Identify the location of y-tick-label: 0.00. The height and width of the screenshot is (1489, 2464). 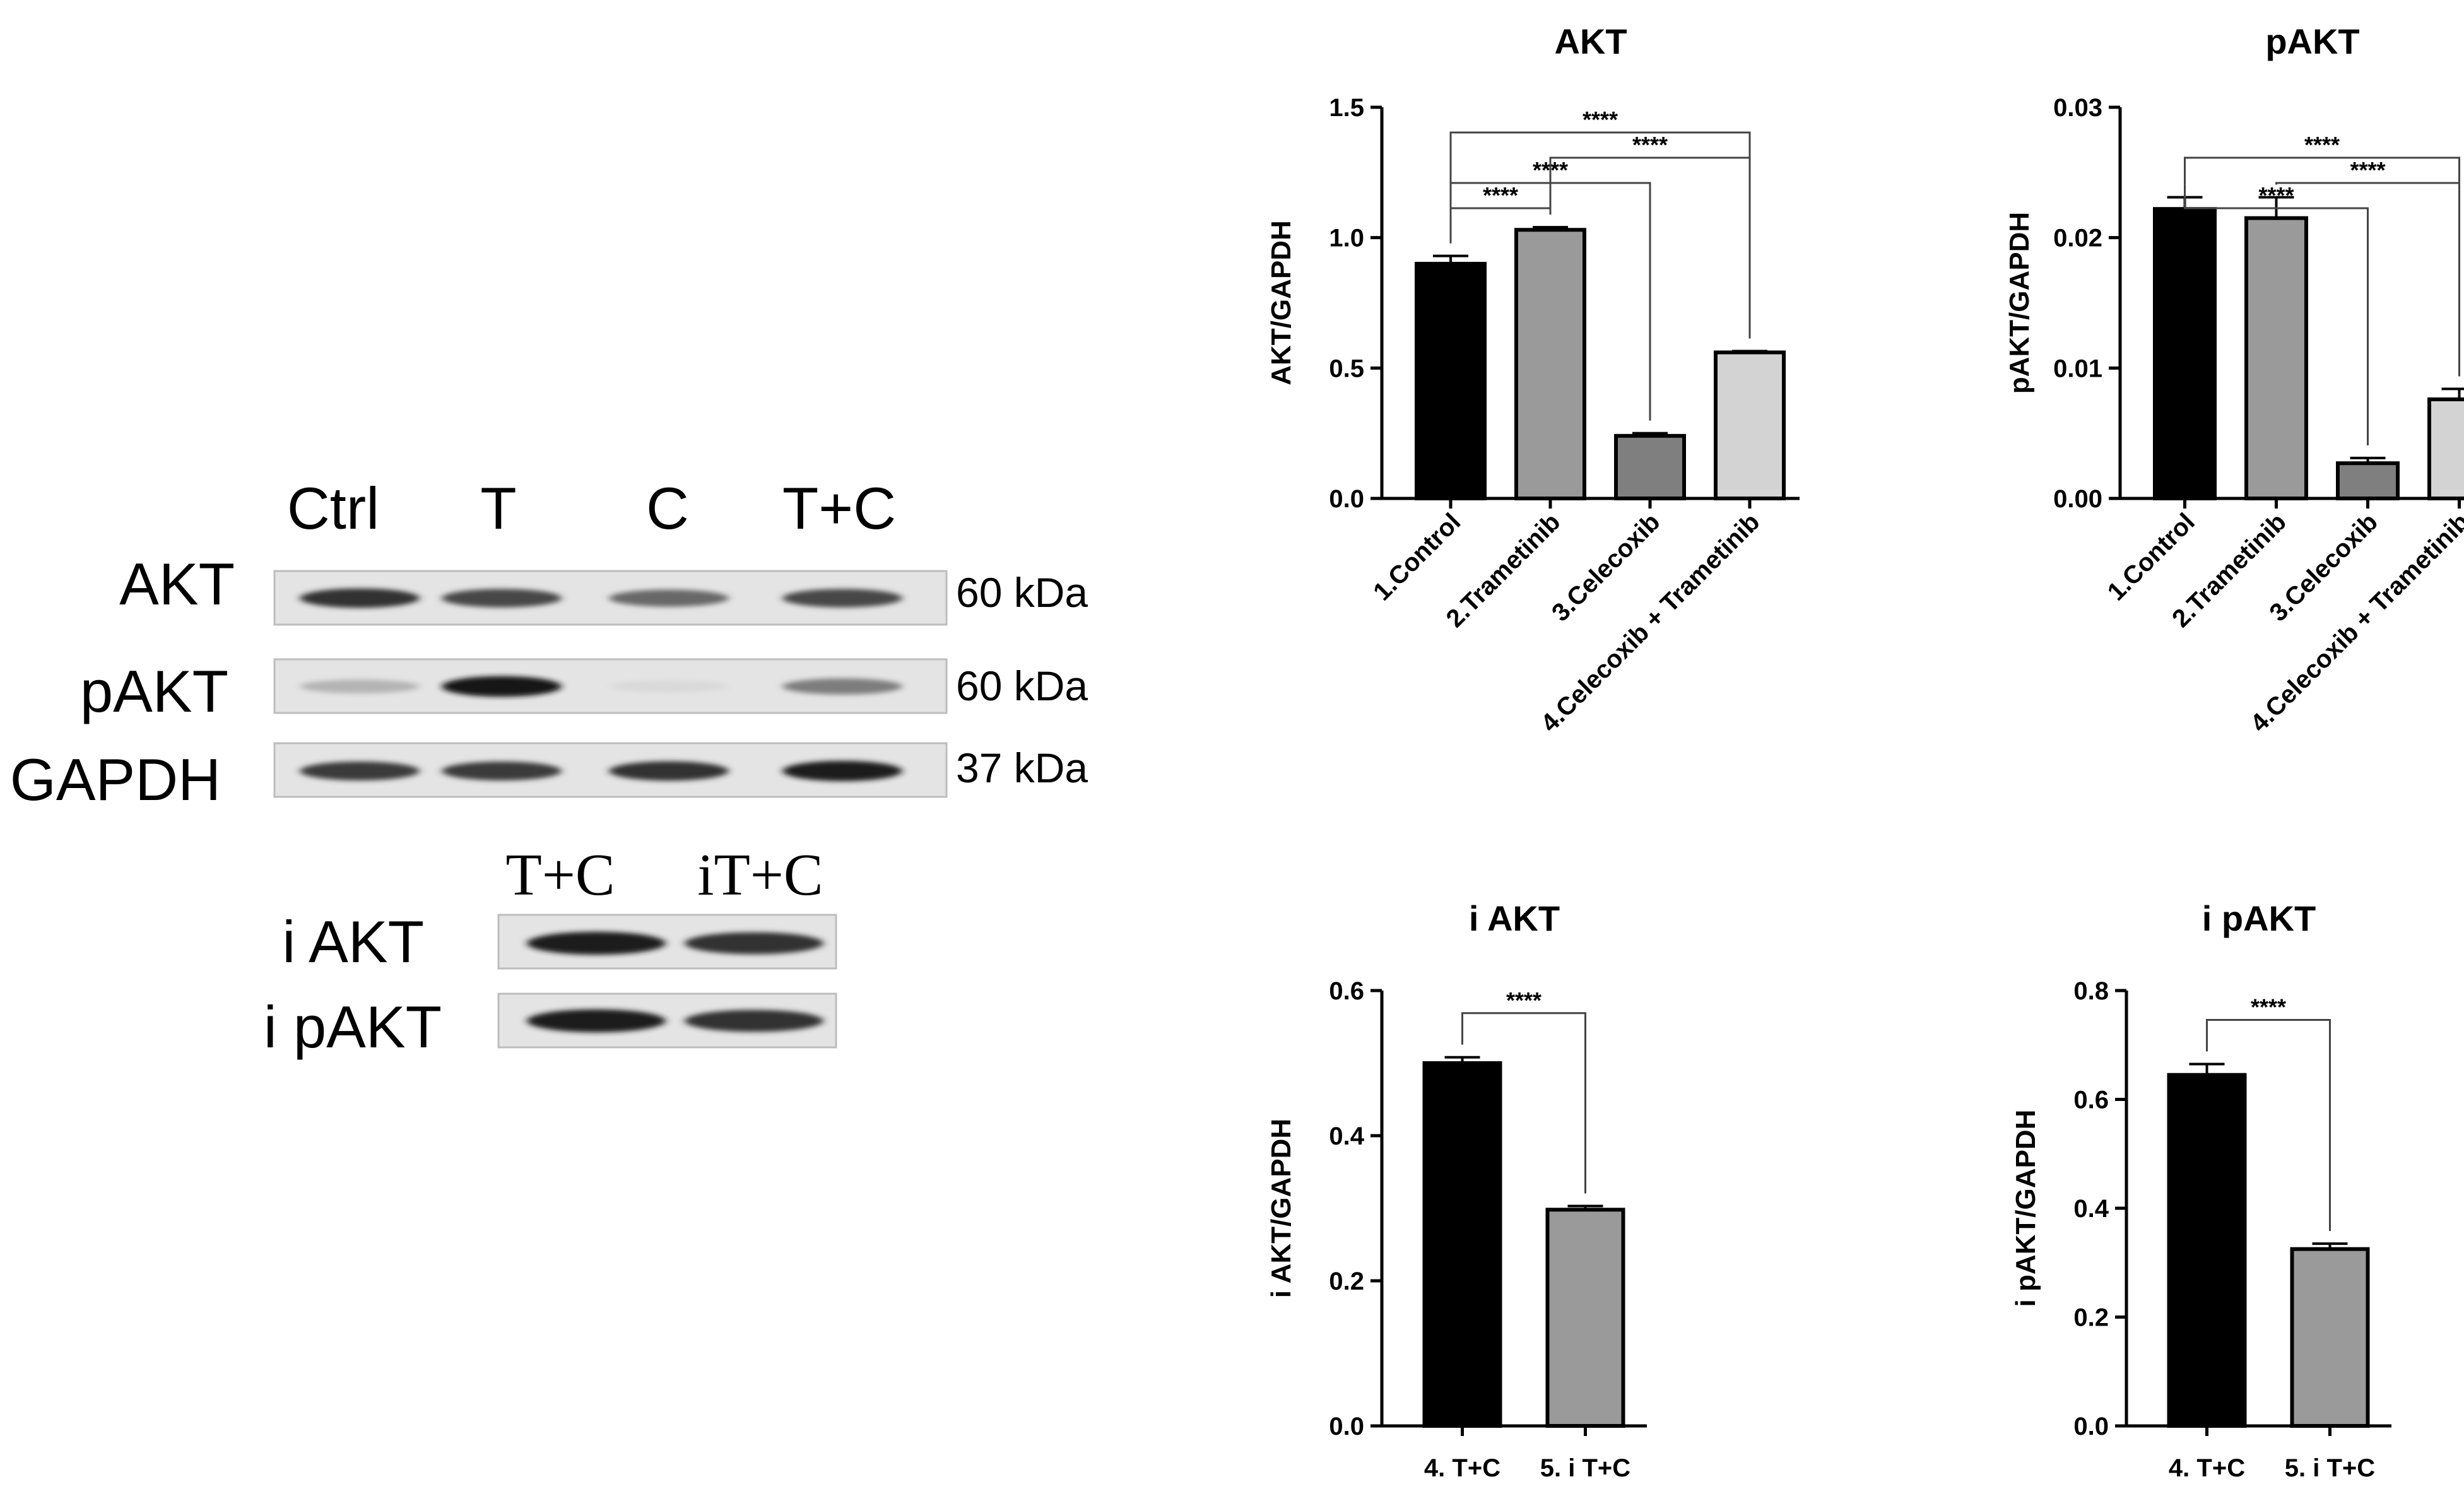
(2078, 499).